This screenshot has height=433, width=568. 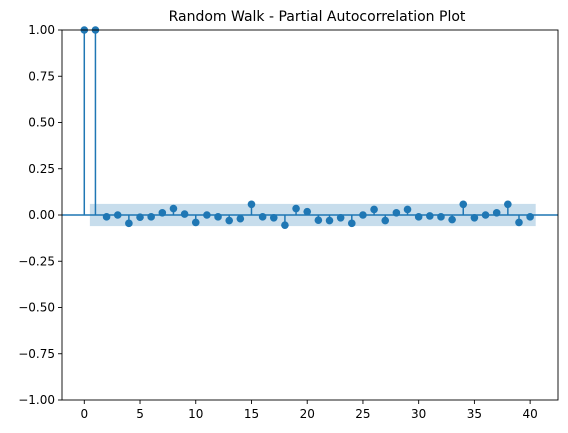 I want to click on y-tick-label: −0.75, so click(x=36, y=354).